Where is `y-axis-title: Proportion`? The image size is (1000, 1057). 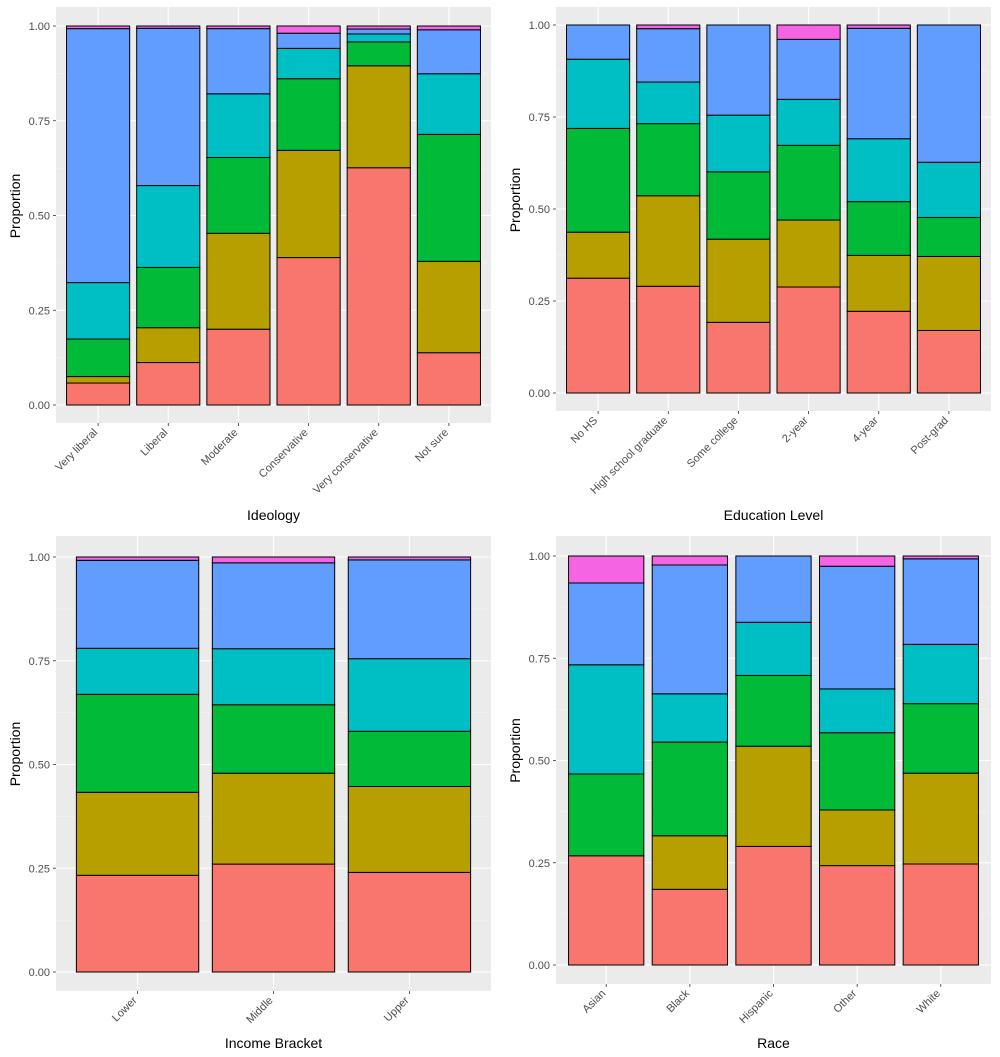
y-axis-title: Proportion is located at coordinates (515, 200).